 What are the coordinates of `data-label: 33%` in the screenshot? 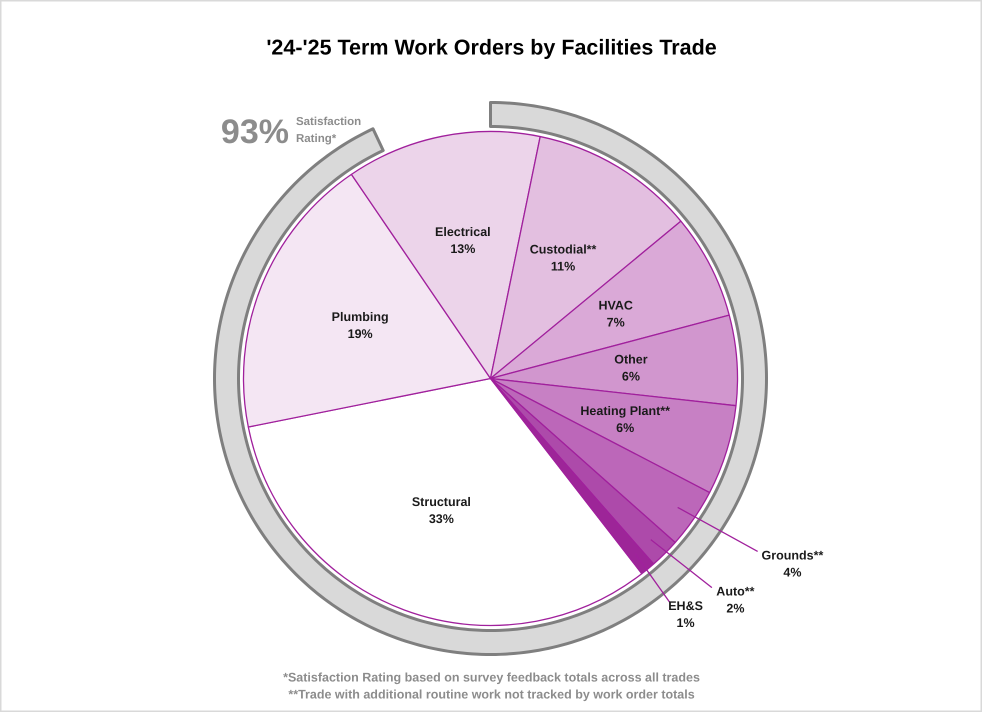 It's located at (441, 519).